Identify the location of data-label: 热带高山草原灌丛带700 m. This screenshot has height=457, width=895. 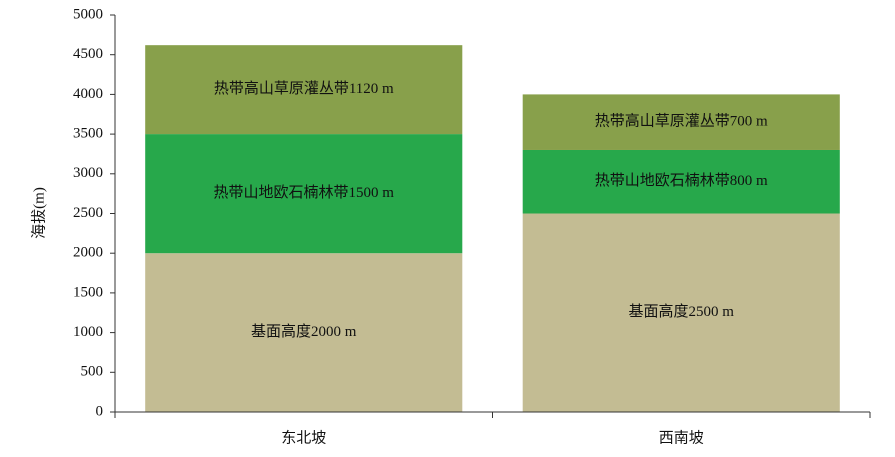
(681, 121).